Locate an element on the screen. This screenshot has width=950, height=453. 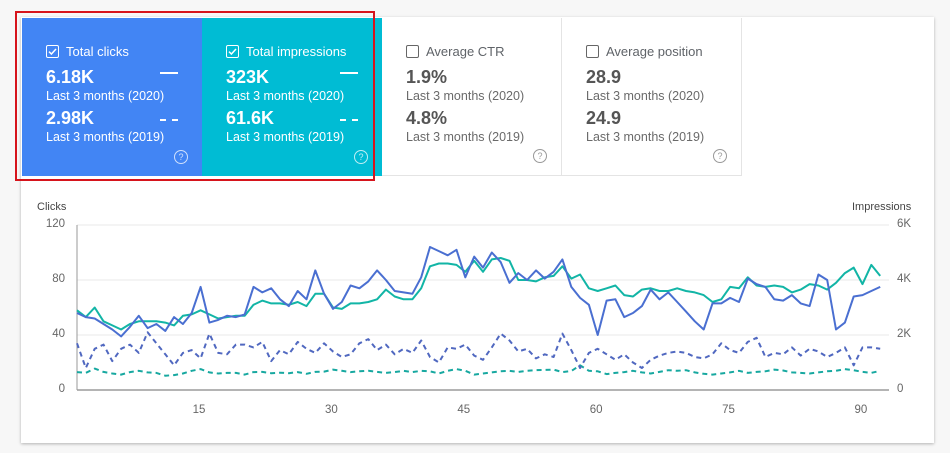
series-line-total-clicks-2019 is located at coordinates (478, 350).